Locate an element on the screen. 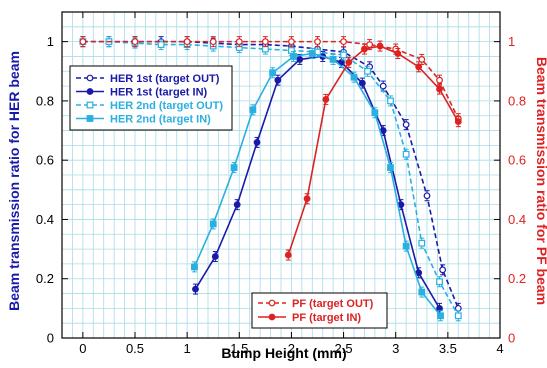 This screenshot has width=547, height=368. legend-her-frame is located at coordinates (151, 98).